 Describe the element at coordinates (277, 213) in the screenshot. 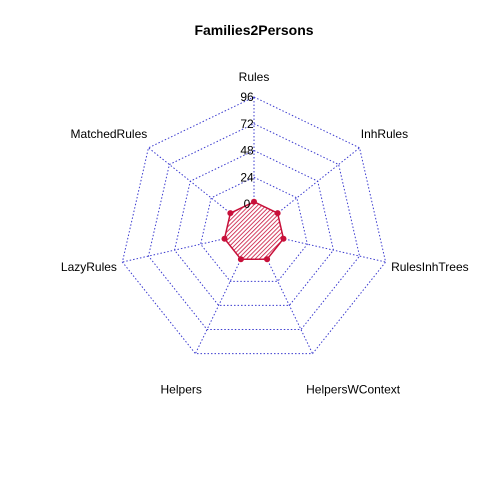

I see `data-point-InhRules` at that location.